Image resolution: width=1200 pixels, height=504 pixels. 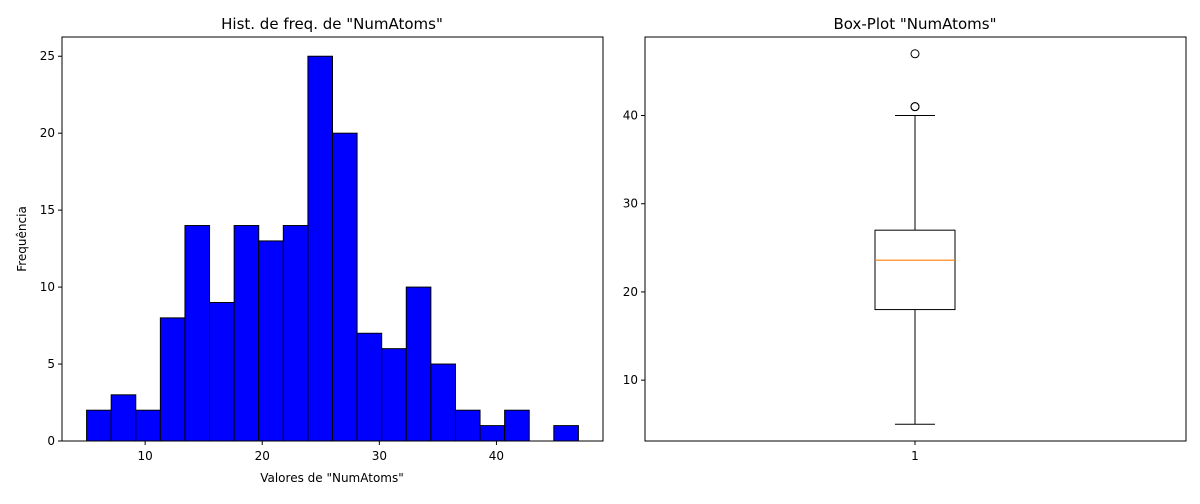 I want to click on histogram-x-tick-label: 20, so click(x=262, y=456).